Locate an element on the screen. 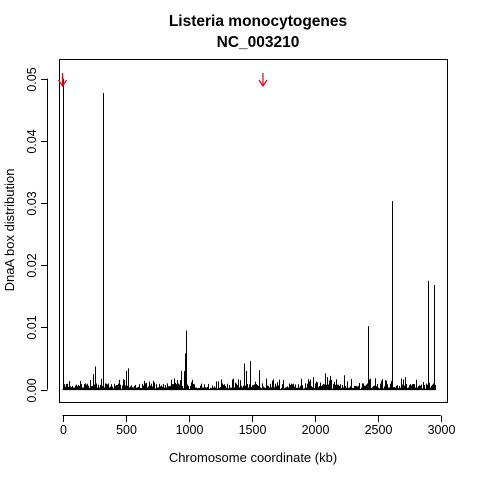 This screenshot has width=480, height=480. x-tick-label: 2000 is located at coordinates (316, 430).